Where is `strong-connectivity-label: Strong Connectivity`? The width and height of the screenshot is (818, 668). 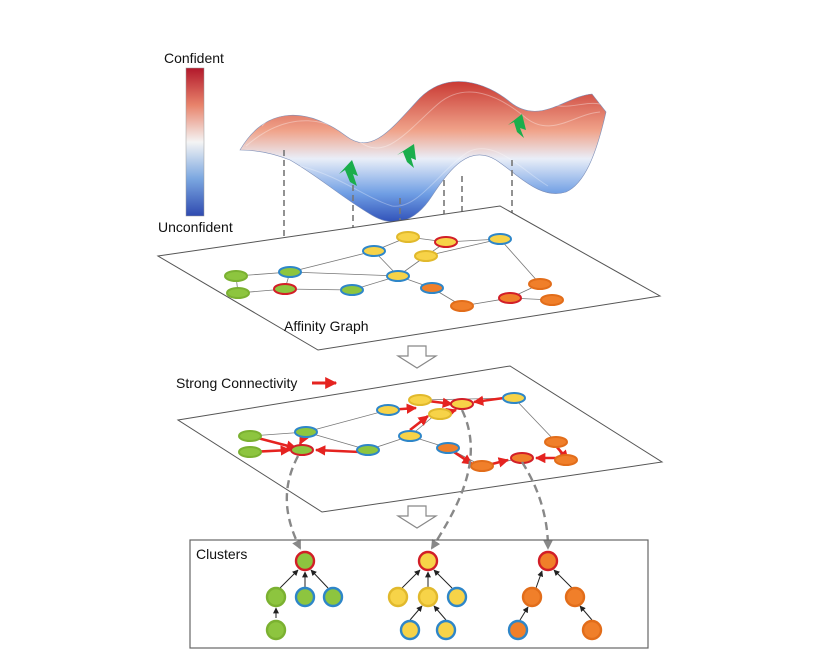 strong-connectivity-label: Strong Connectivity is located at coordinates (237, 383).